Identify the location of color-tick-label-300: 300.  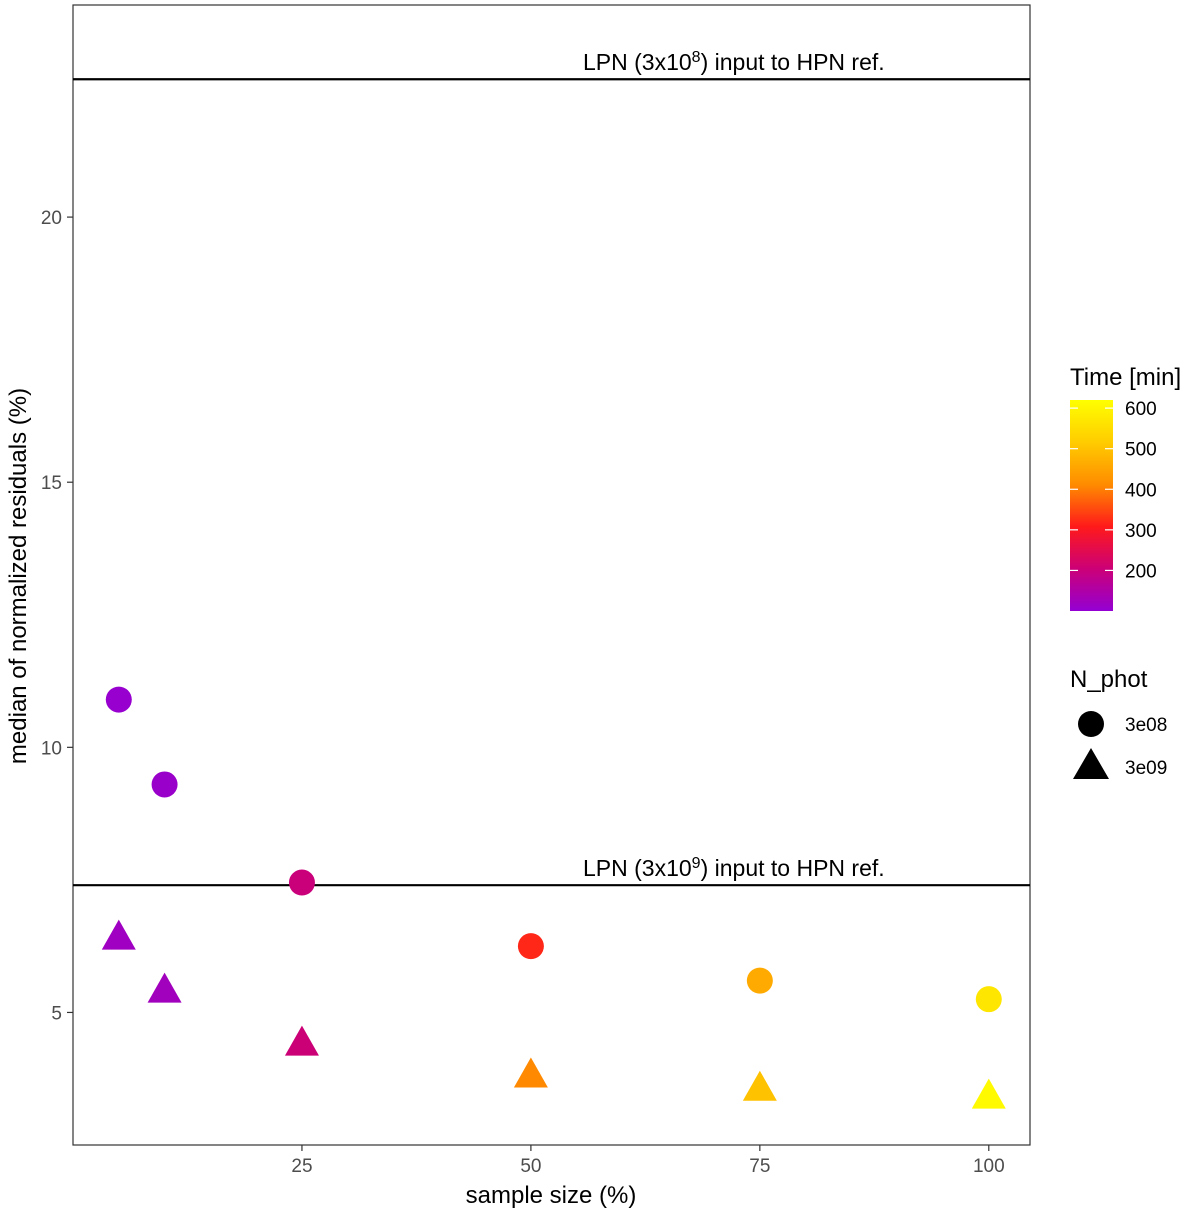
(1141, 531).